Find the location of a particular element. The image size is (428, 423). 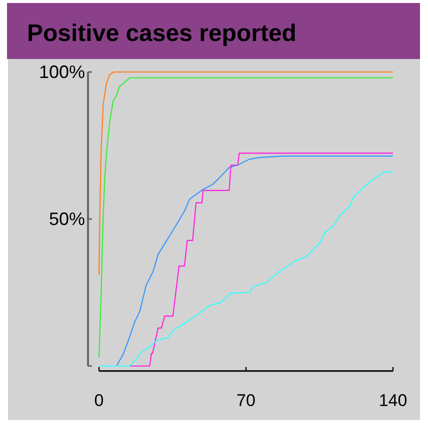

x-tick-label: 140 is located at coordinates (393, 400).